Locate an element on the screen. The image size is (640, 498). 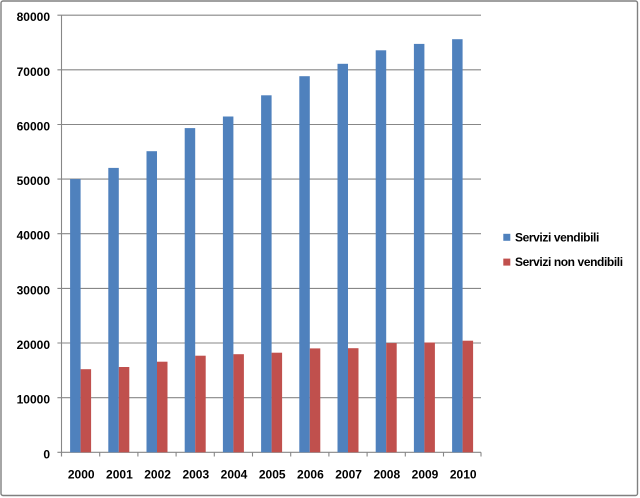
svg-text: 2000 is located at coordinates (81, 475).